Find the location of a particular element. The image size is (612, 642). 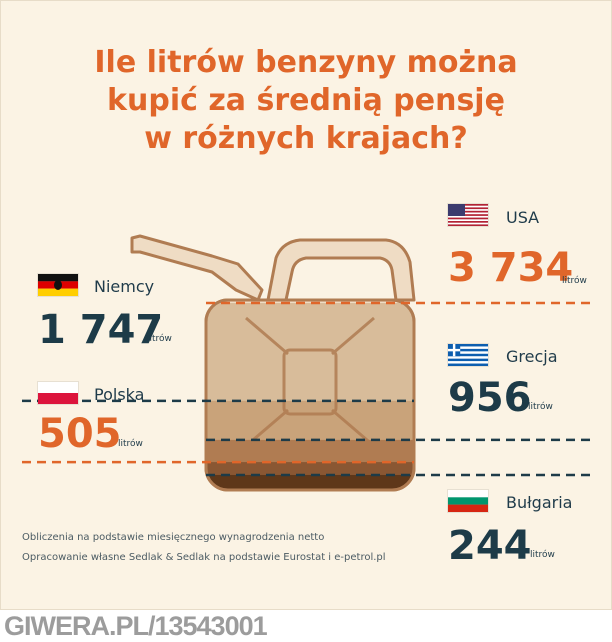

unit-niemcy: litrów is located at coordinates (159, 339).